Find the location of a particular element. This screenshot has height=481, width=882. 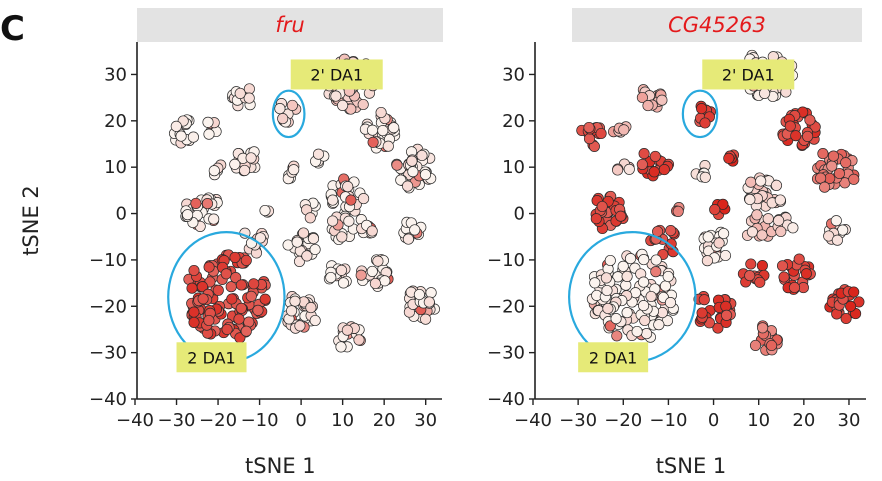

y-tick-label: 10 is located at coordinates (115, 167).